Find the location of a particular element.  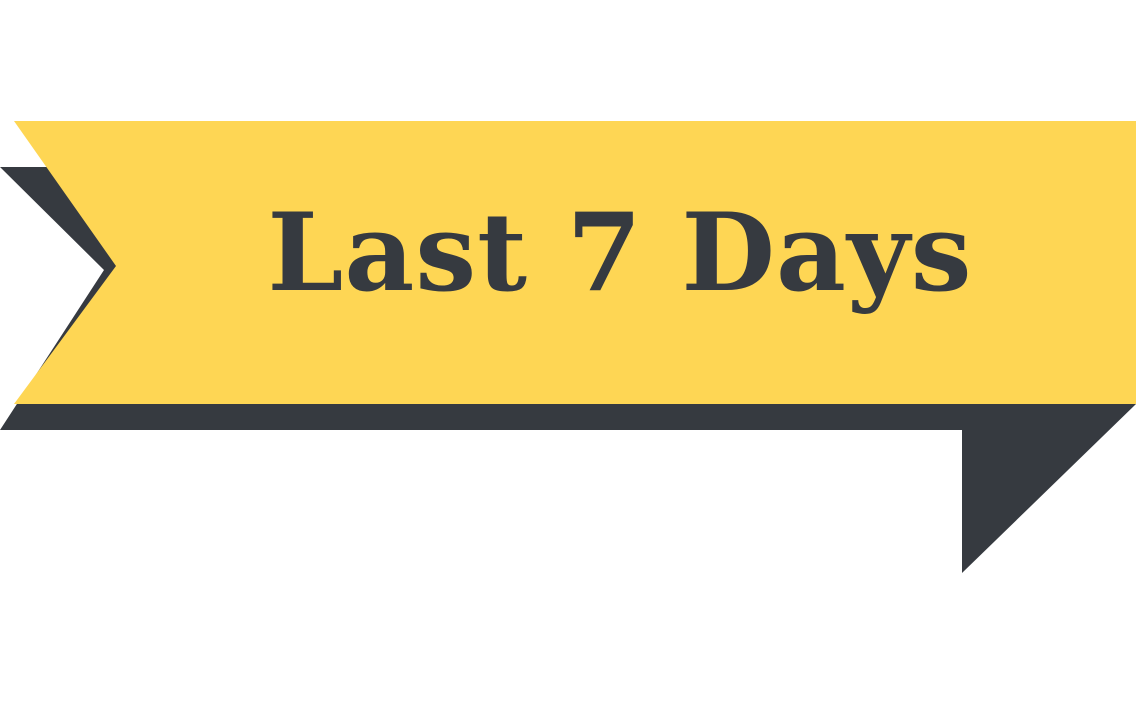

ribbon-fold-tail is located at coordinates (1049, 488).